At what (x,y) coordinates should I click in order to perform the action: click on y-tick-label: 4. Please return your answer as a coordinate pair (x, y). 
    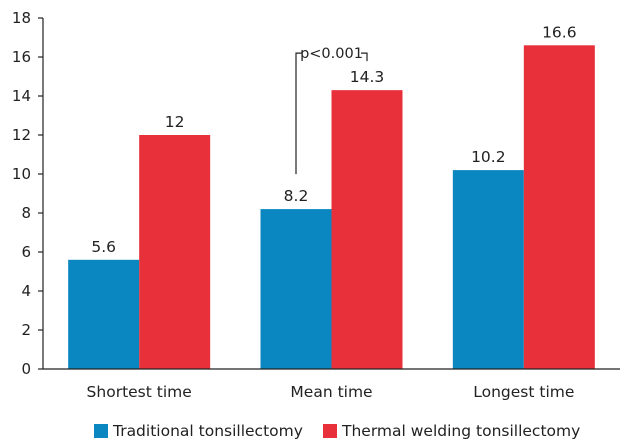
    Looking at the image, I should click on (26, 291).